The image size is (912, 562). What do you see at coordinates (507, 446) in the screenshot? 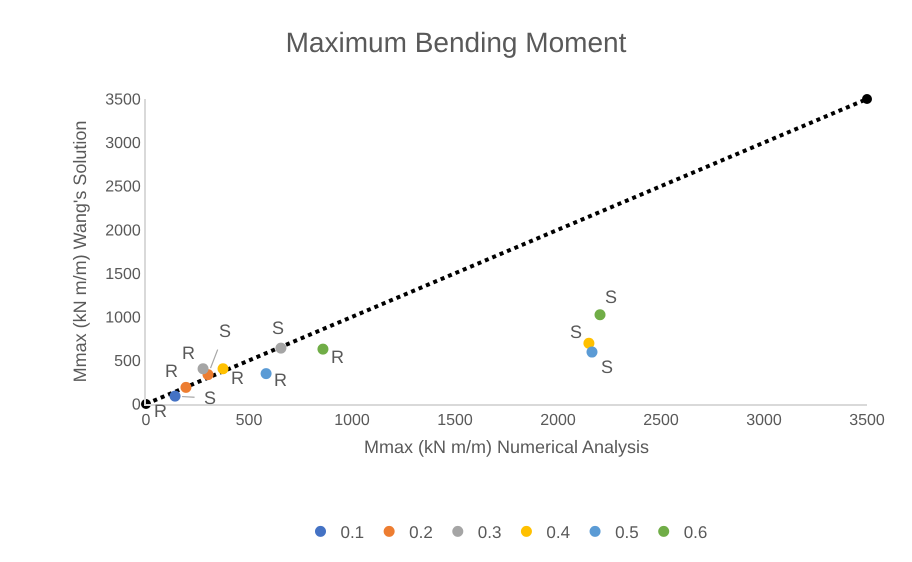
I see `x-axis-title: Mmax (kN m/m) Numerical Analysis` at bounding box center [507, 446].